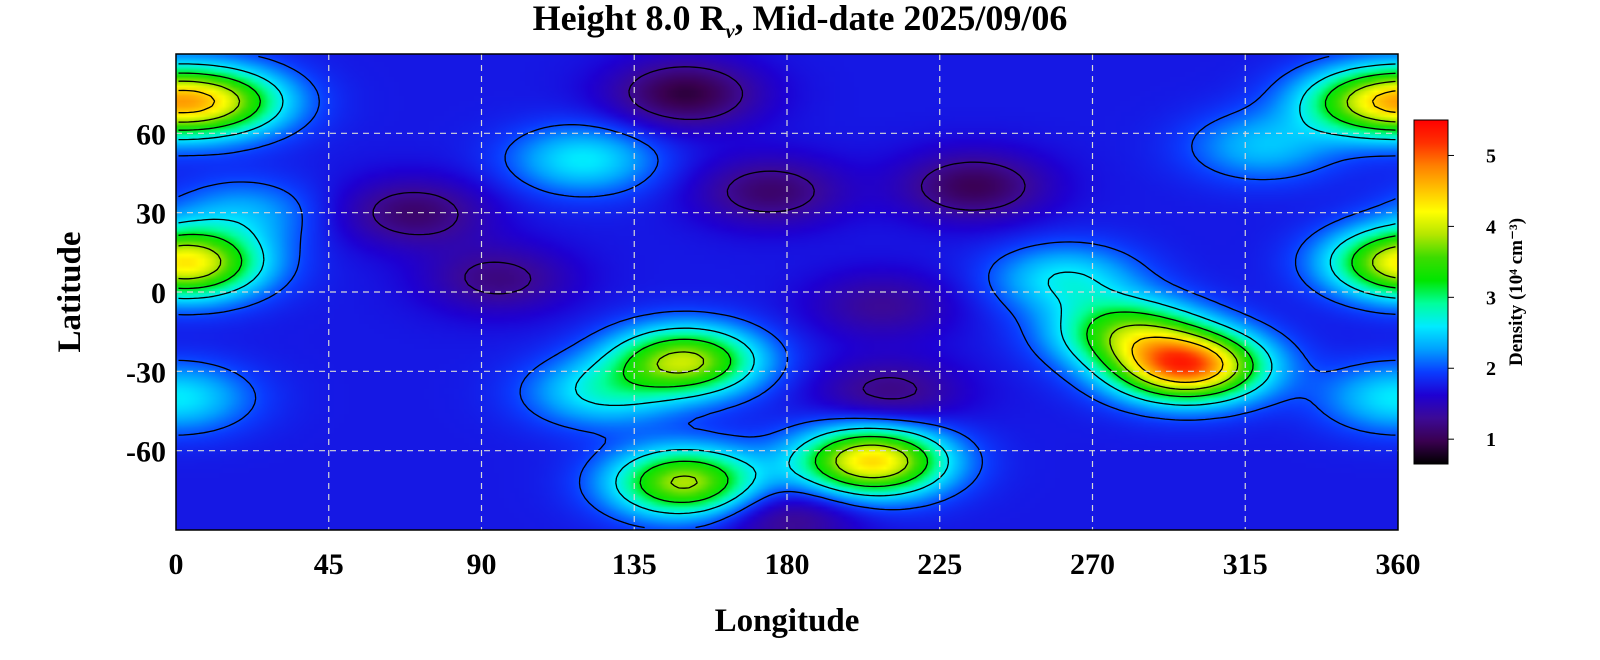  What do you see at coordinates (151, 134) in the screenshot?
I see `y-tick-label: 60` at bounding box center [151, 134].